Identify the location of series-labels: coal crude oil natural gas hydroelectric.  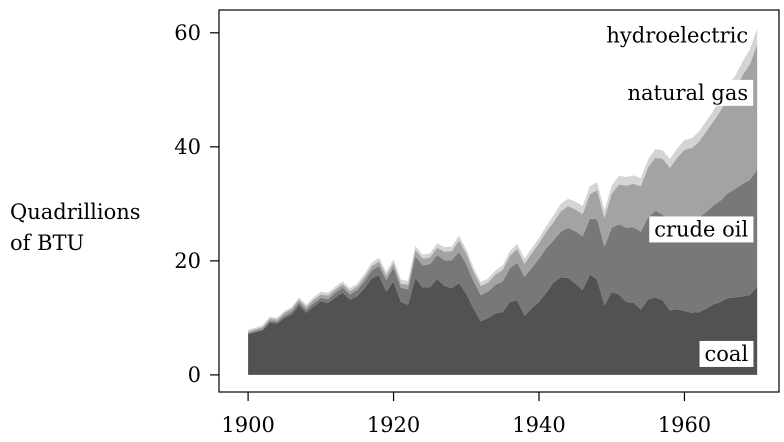
(680, 195).